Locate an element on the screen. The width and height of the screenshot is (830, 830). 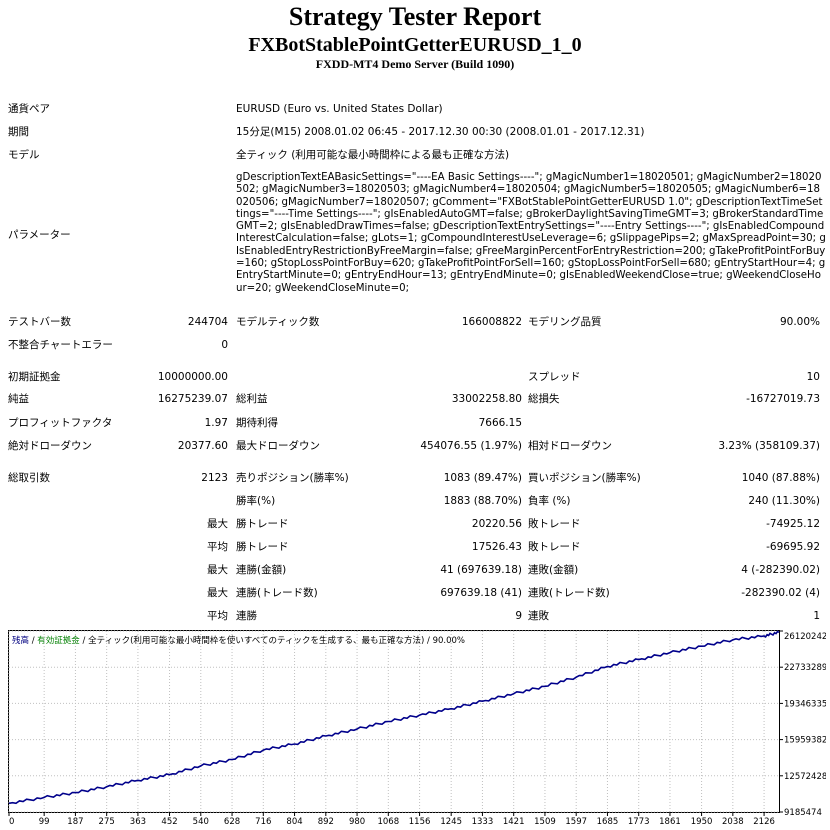
server-name: FXDD-MT4 Demo Server (Build 1090) is located at coordinates (415, 64).